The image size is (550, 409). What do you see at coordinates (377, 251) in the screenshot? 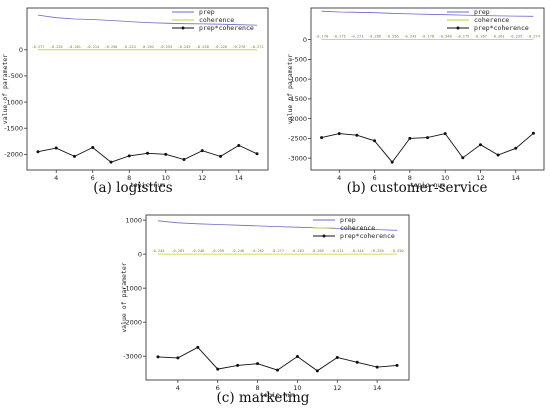
I see `coherence-data-label: -0.258` at bounding box center [377, 251].